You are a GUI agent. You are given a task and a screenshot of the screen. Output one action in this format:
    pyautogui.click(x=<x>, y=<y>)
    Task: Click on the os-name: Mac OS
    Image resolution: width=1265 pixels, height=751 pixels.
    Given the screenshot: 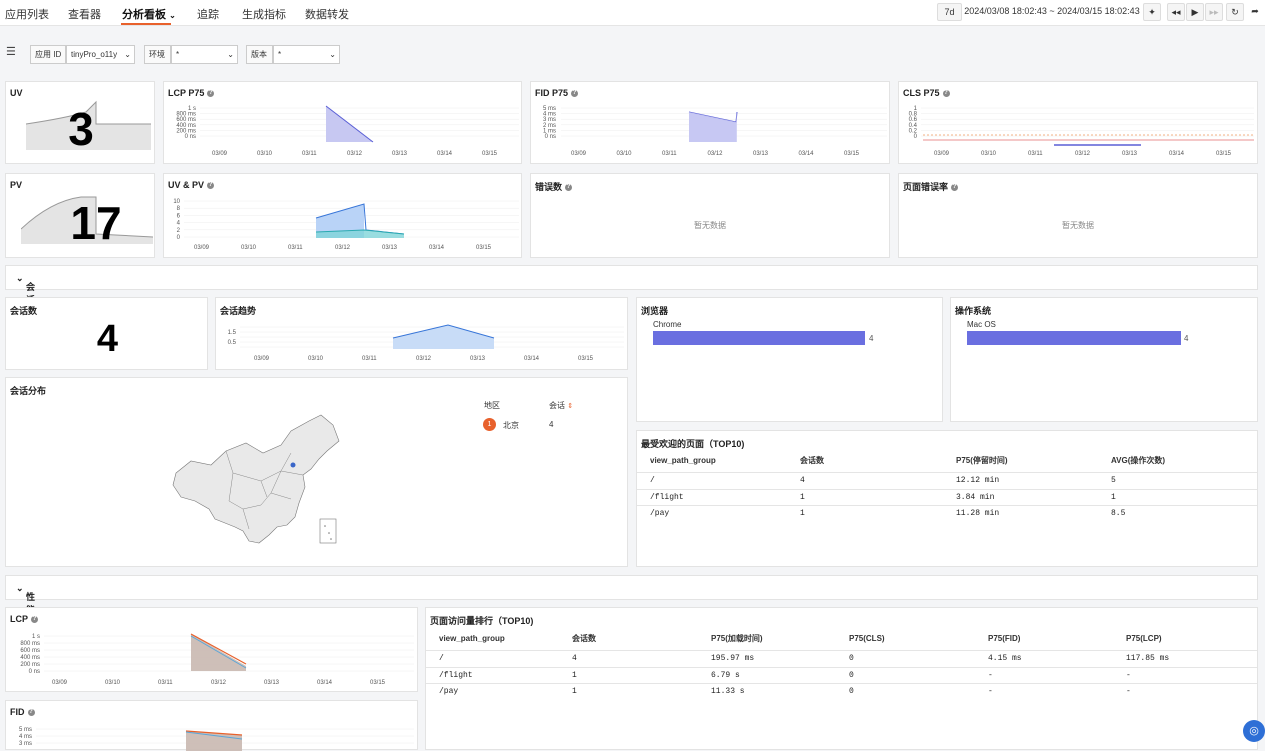 What is the action you would take?
    pyautogui.click(x=981, y=324)
    